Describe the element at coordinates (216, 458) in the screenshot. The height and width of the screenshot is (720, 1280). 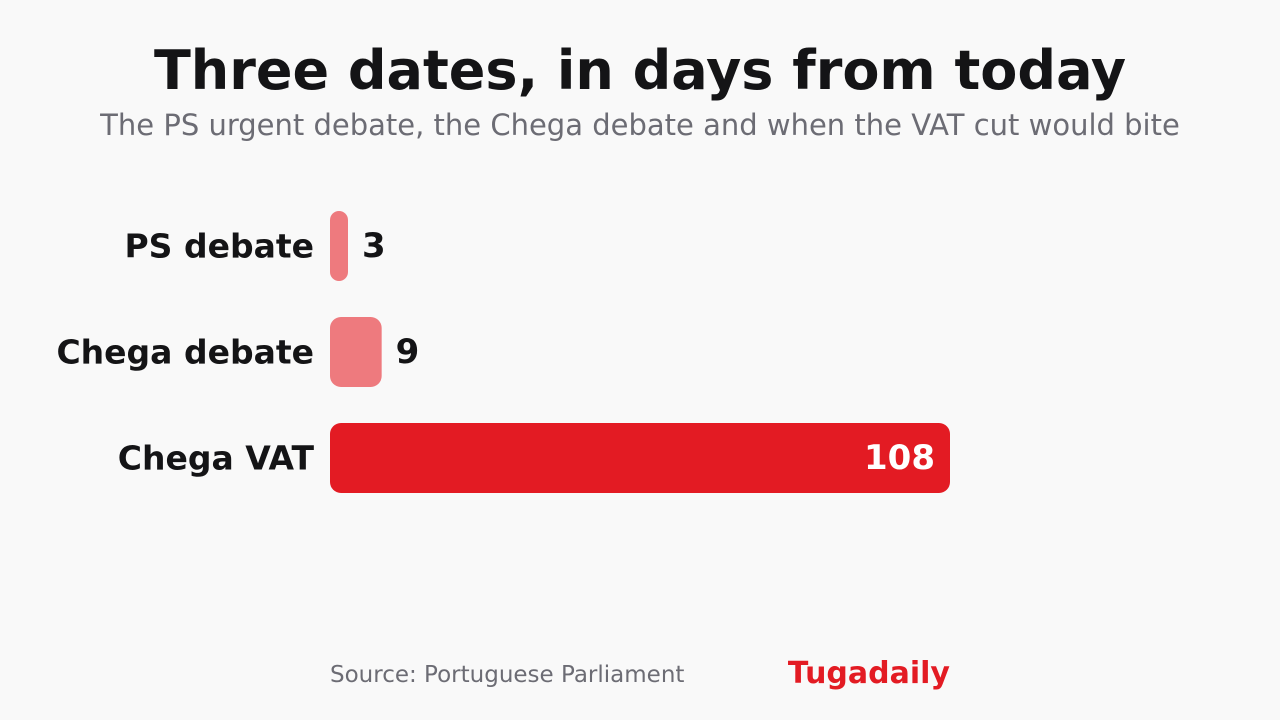
I see `category-label: Chega VAT` at that location.